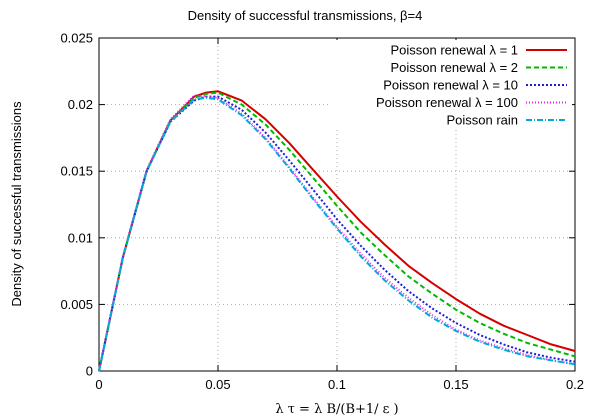 The image size is (589, 420). I want to click on chart-title: Density of successful transmissions, β=4, so click(305, 15).